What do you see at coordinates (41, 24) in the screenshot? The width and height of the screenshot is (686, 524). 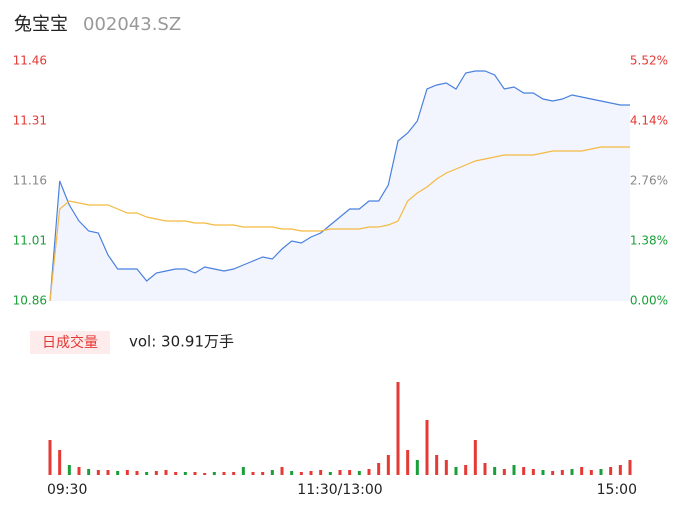 I see `stock-name: 兔宝宝` at bounding box center [41, 24].